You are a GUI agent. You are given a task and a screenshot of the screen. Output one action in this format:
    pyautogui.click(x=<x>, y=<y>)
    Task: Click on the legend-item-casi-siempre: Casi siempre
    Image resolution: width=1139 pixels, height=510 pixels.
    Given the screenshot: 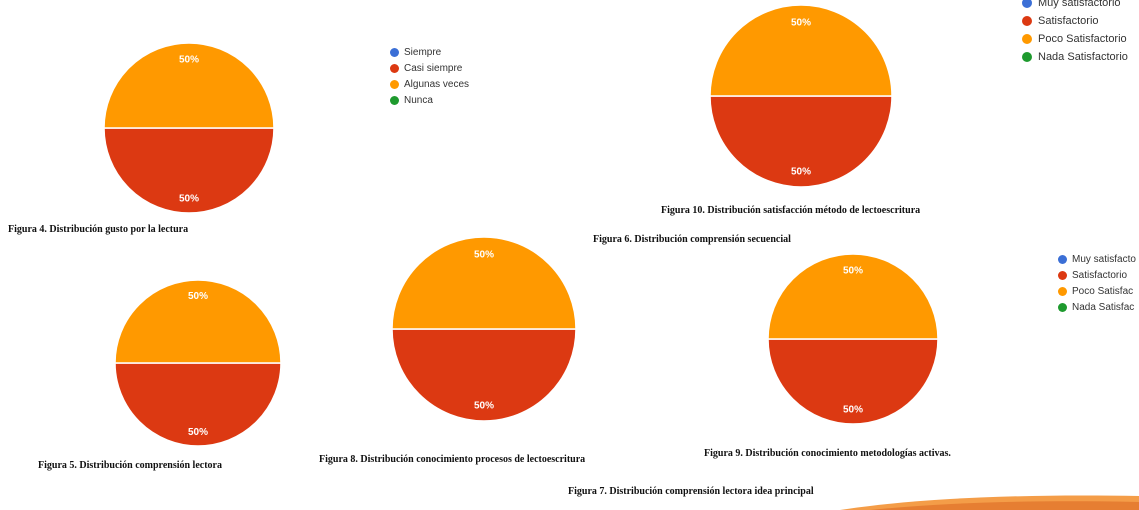 What is the action you would take?
    pyautogui.click(x=429, y=68)
    